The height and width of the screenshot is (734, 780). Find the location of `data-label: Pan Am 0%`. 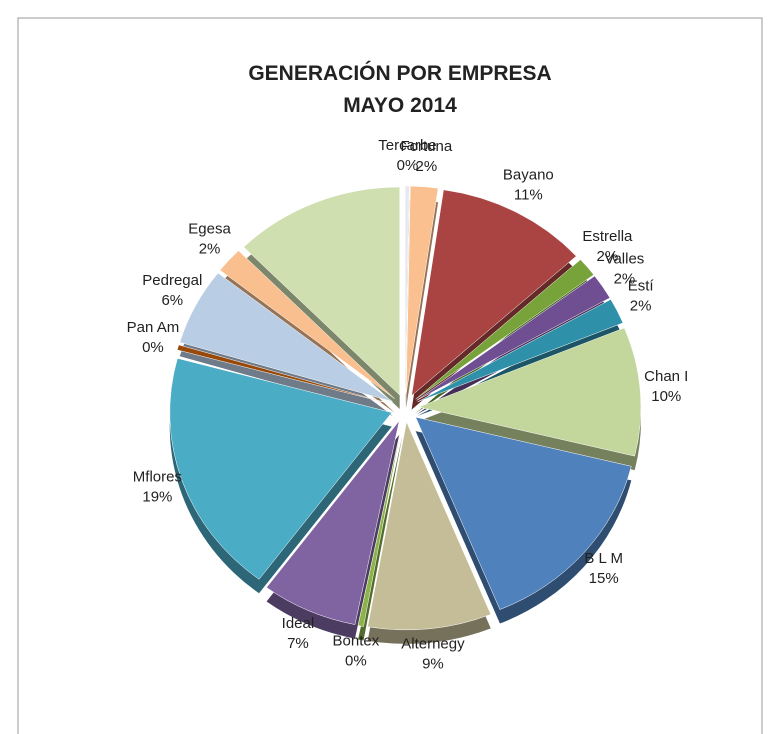

data-label: Pan Am 0% is located at coordinates (153, 337).